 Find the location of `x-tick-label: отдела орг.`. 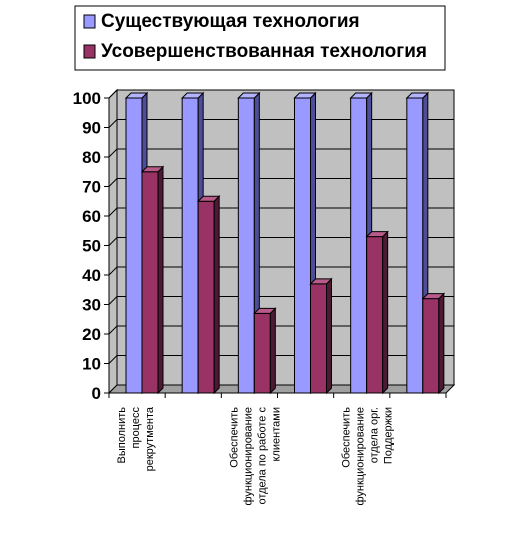

x-tick-label: отдела орг. is located at coordinates (375, 435).